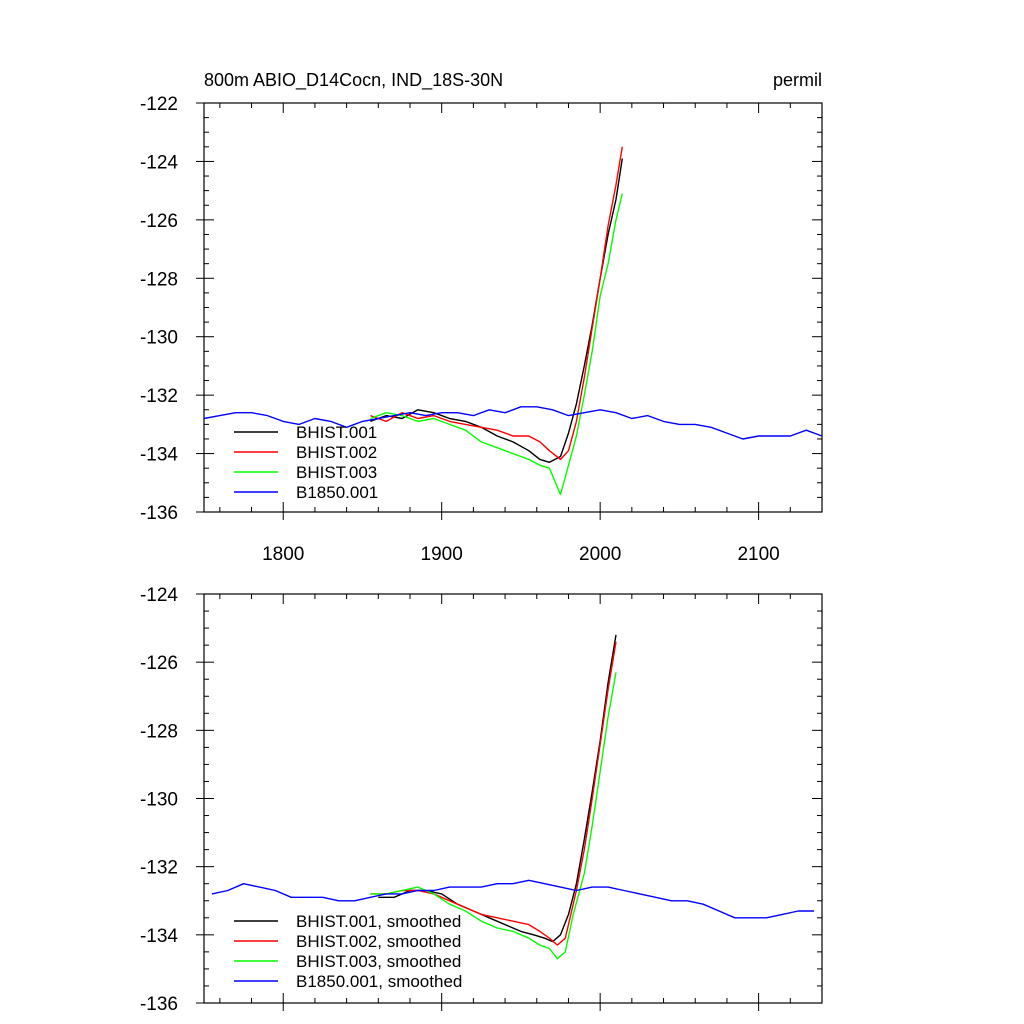 The image size is (1024, 1024). Describe the element at coordinates (336, 432) in the screenshot. I see `legend-label: BHIST.001` at that location.